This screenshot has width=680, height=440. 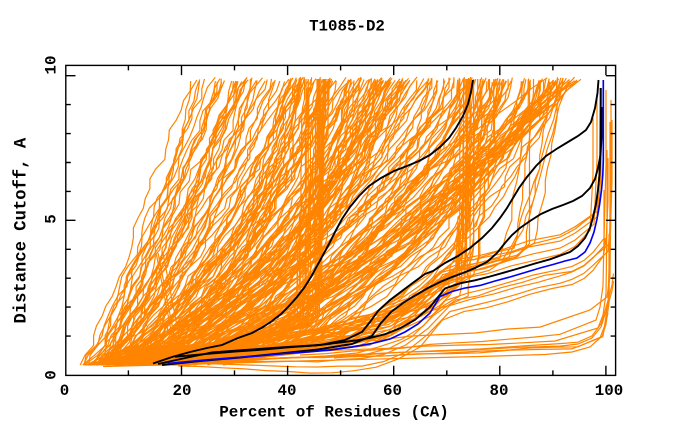 What do you see at coordinates (287, 391) in the screenshot?
I see `svg-text: 40` at bounding box center [287, 391].